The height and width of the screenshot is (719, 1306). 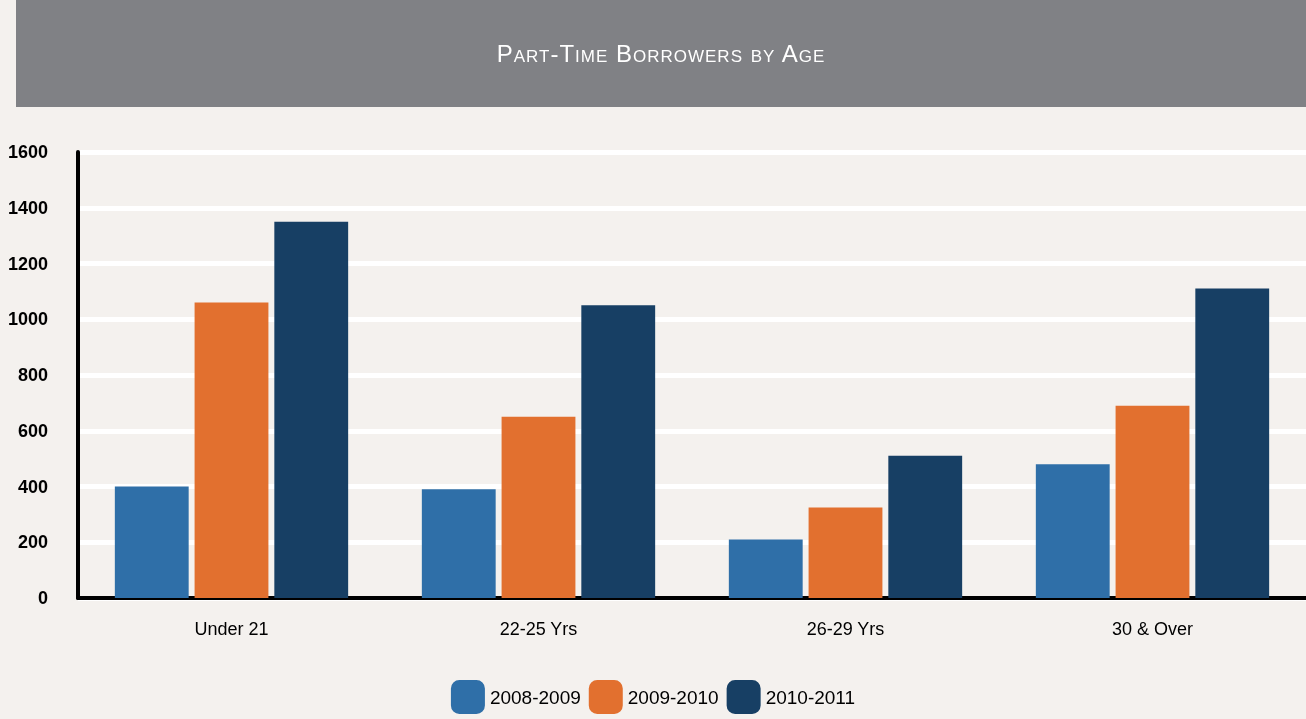 I want to click on chart-title: Part-Time Borrowers by Age, so click(x=661, y=53).